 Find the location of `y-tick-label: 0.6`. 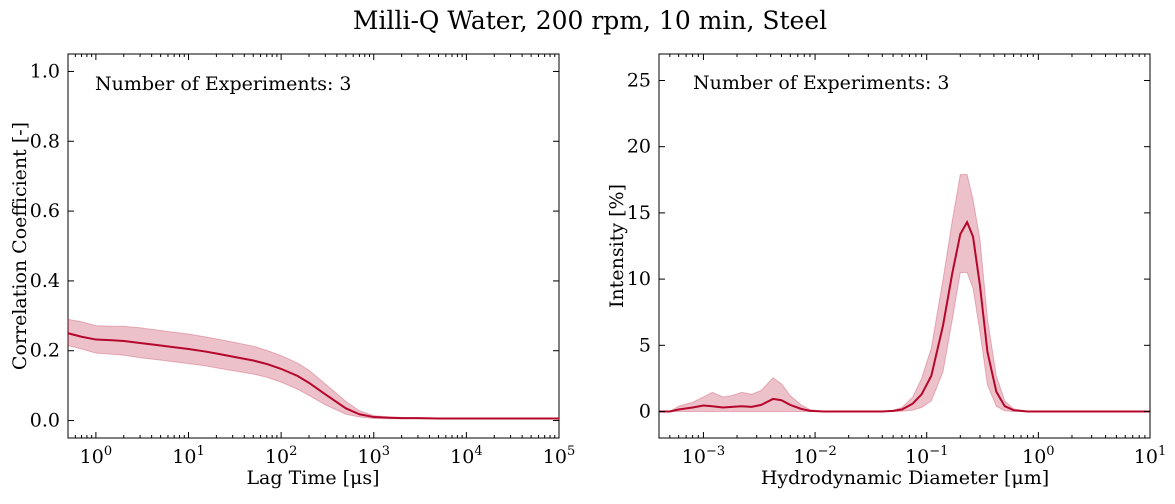

y-tick-label: 0.6 is located at coordinates (45, 211).